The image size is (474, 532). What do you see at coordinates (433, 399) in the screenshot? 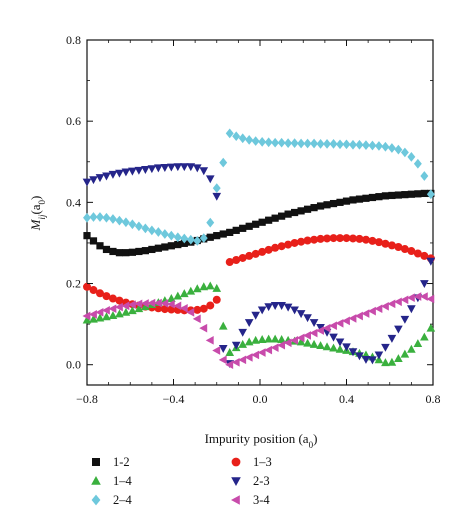
I see `x-tick-label: 0.8` at bounding box center [433, 399].